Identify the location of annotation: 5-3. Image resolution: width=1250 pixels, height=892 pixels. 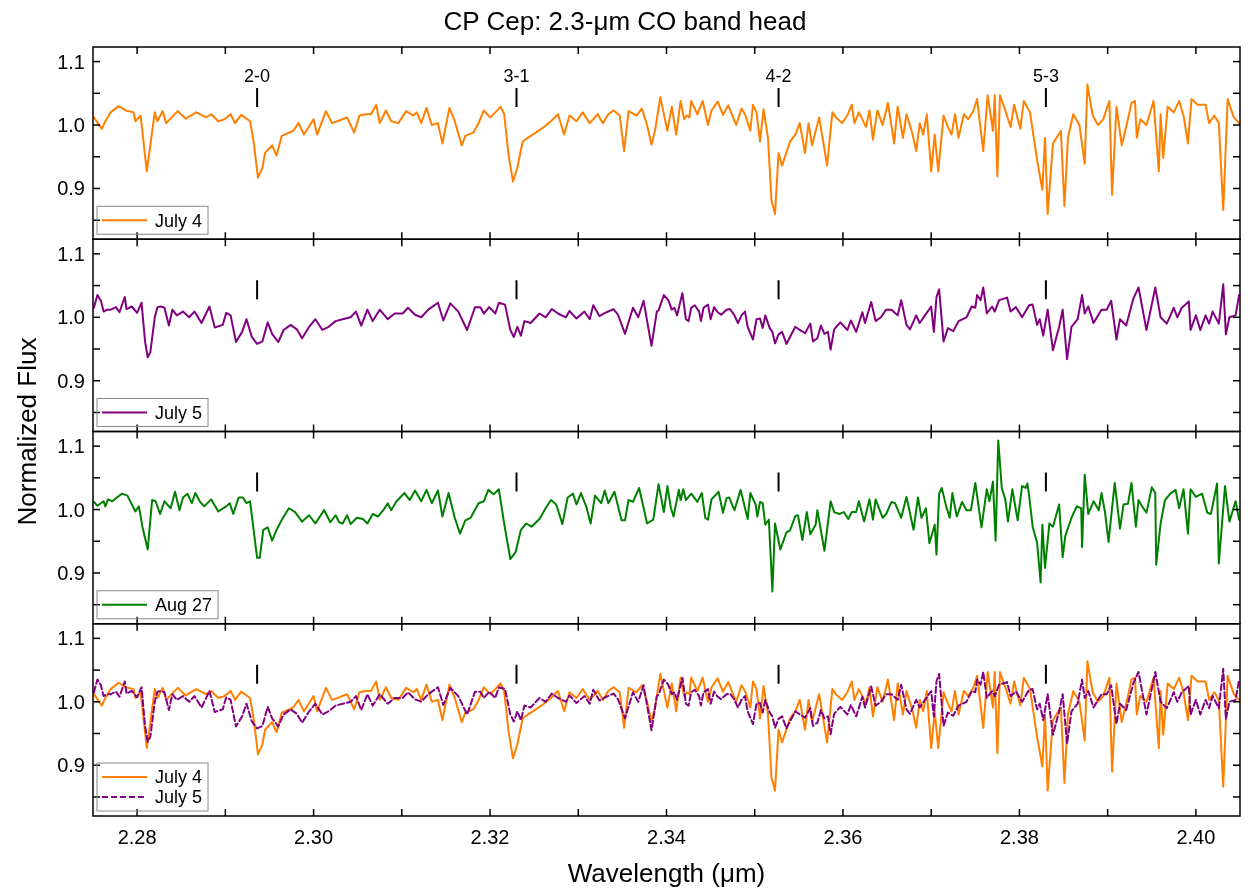
(1045, 76).